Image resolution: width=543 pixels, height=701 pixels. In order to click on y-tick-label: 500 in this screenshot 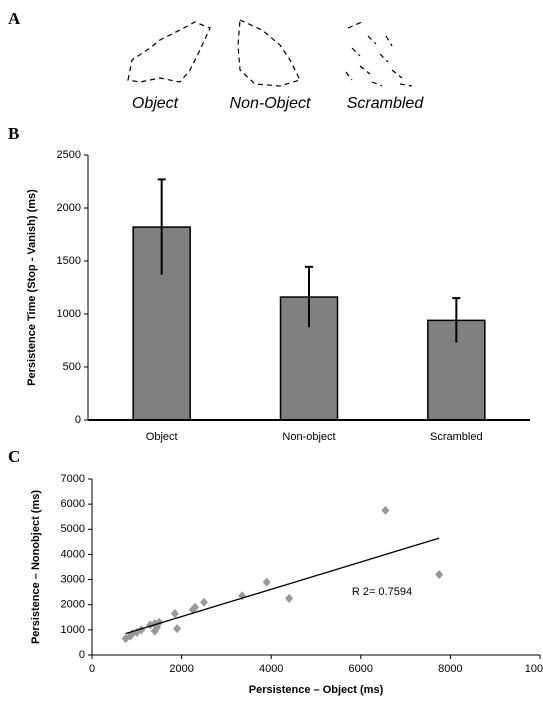, I will do `click(72, 367)`.